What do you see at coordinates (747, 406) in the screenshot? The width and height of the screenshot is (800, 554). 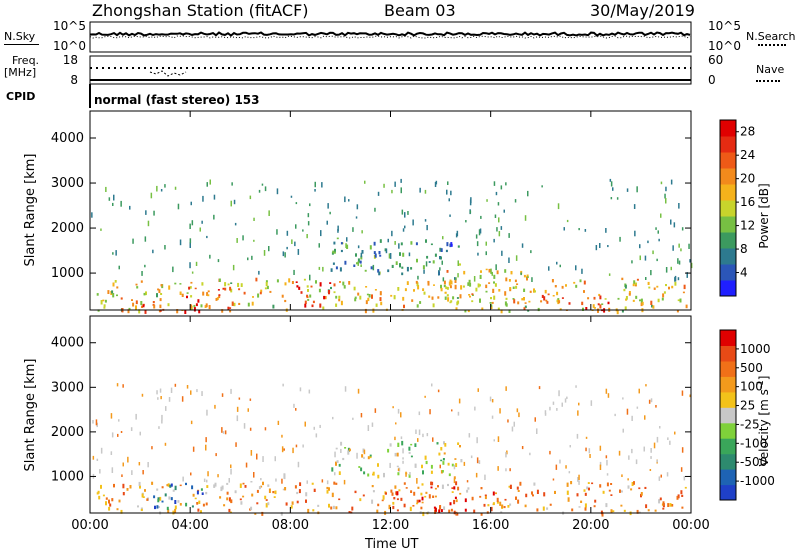 I see `velocity-colorbar-tick: 25` at bounding box center [747, 406].